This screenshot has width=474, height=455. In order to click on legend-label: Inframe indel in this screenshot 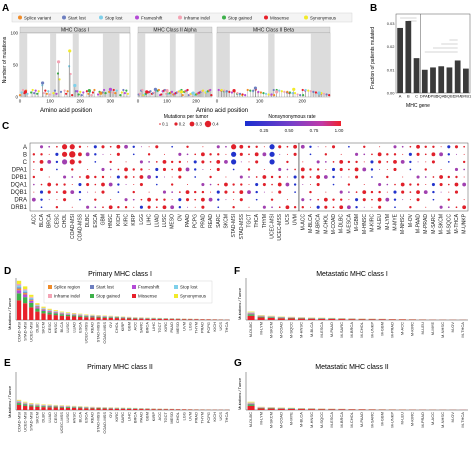, I will do `click(197, 17)`.